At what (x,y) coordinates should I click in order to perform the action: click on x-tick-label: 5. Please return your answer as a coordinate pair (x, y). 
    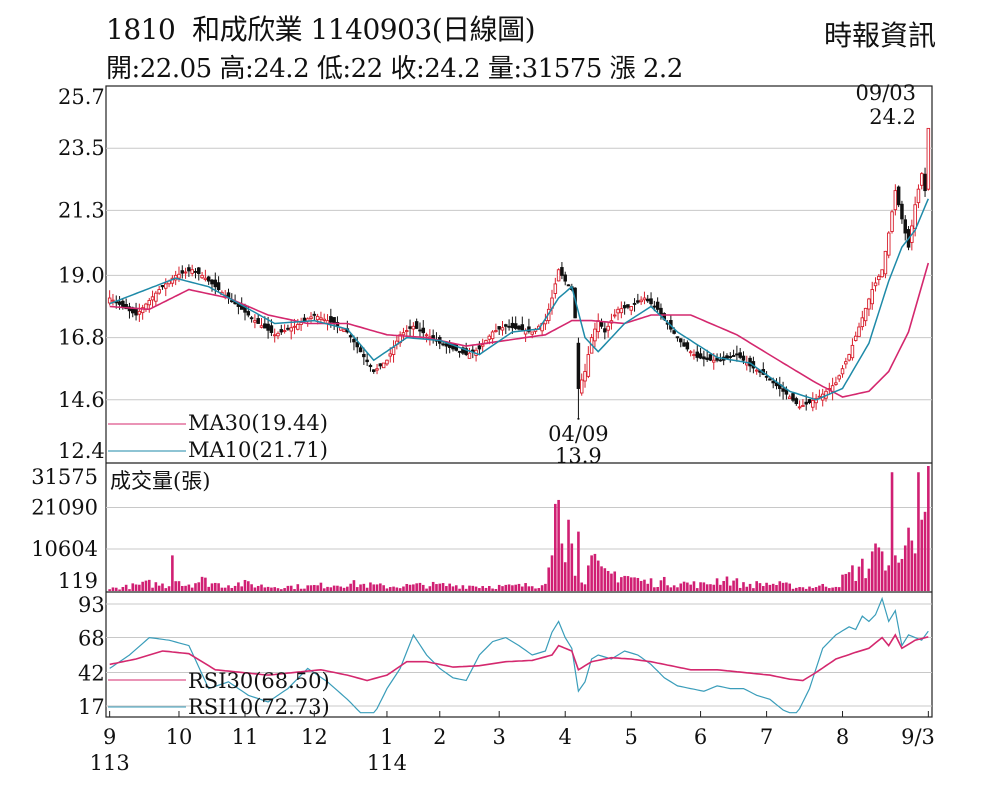
    Looking at the image, I should click on (631, 737).